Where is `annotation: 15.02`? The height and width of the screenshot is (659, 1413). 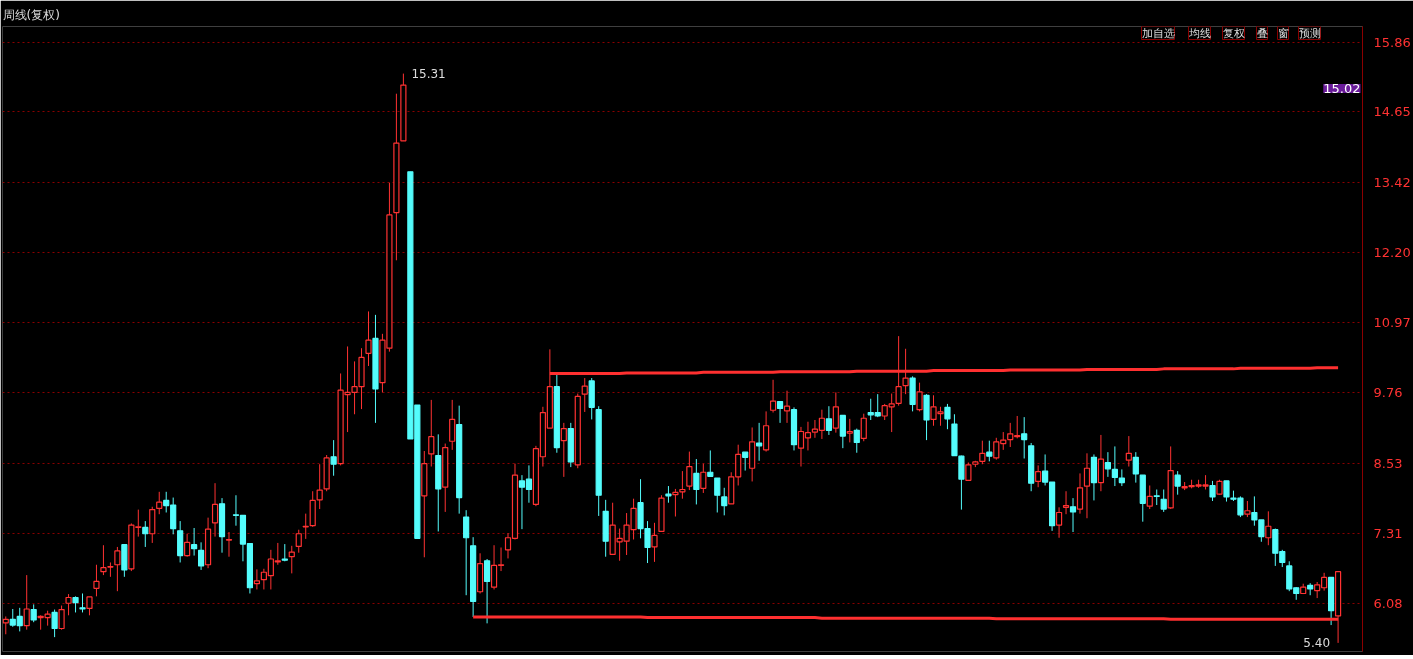 annotation: 15.02 is located at coordinates (1342, 88).